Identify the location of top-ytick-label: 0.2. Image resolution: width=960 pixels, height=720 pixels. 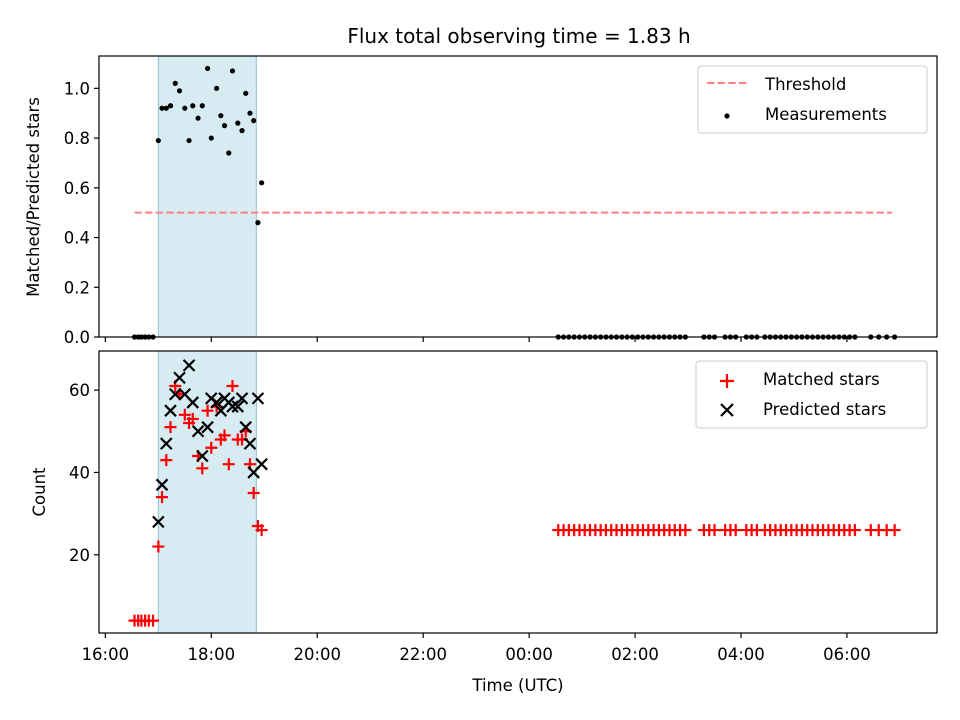
(77, 287).